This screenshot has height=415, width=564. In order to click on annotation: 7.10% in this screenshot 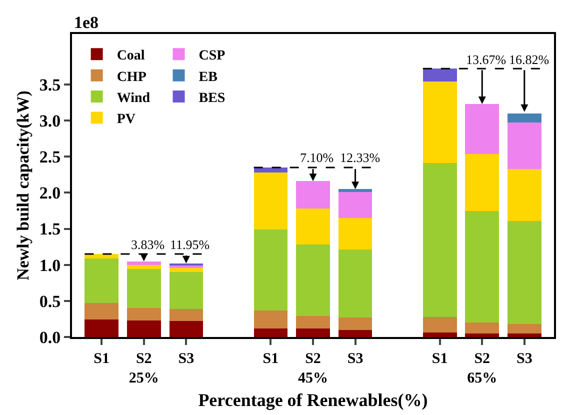, I will do `click(317, 157)`.